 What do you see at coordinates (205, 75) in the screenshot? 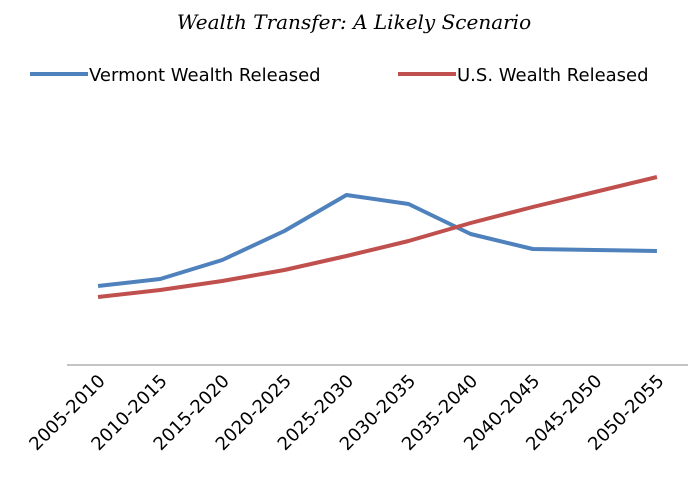
I see `legend-label: Vermont Wealth Released` at bounding box center [205, 75].